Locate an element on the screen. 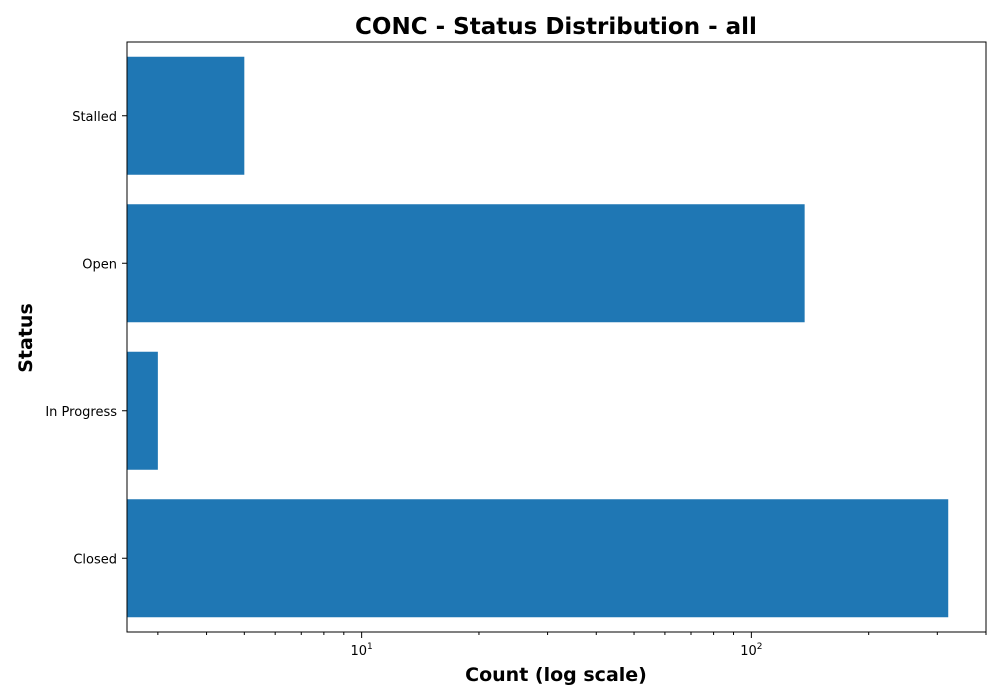 The width and height of the screenshot is (1000, 700). y-tick-label: Closed is located at coordinates (95, 559).